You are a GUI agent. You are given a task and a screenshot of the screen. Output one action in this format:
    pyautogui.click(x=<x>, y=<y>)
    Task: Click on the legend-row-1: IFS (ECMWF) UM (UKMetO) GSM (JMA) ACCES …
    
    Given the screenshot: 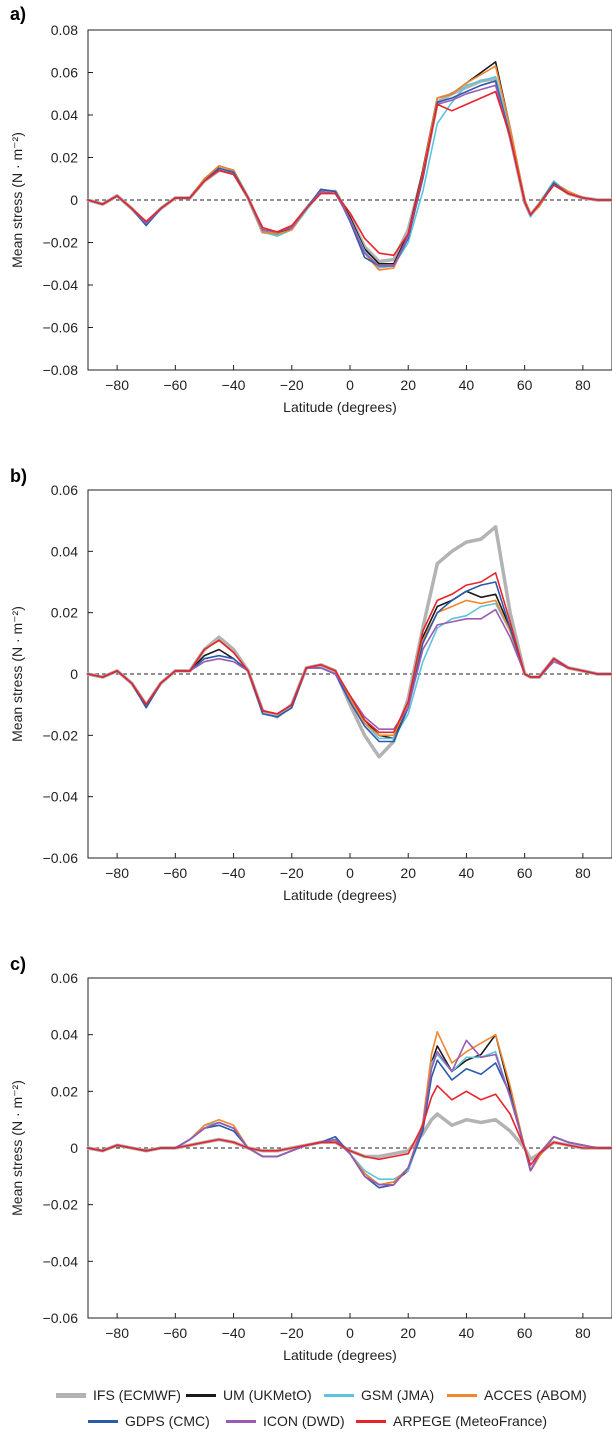 What is the action you would take?
    pyautogui.click(x=306, y=1395)
    